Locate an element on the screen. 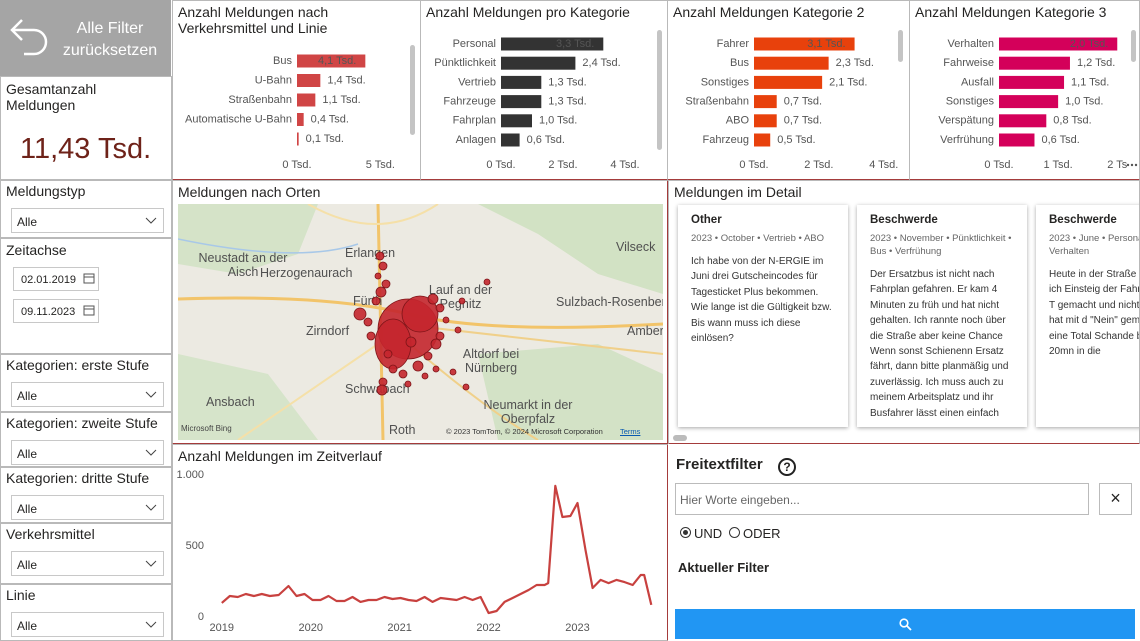  help-icon: ? is located at coordinates (787, 467).